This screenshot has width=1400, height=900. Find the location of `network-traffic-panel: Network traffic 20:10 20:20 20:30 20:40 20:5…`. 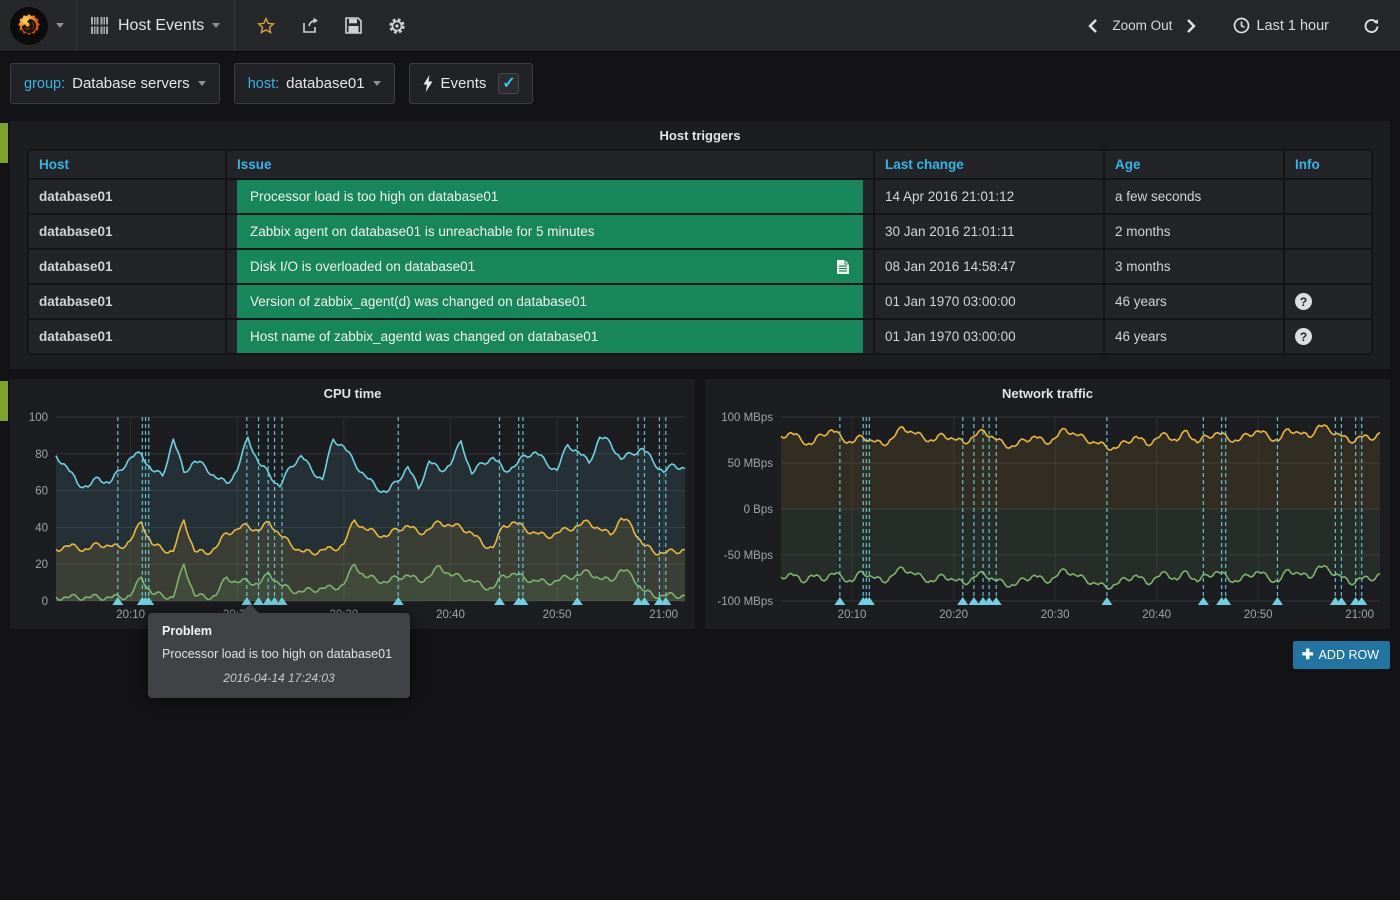

network-traffic-panel: Network traffic 20:10 20:20 20:30 20:40 20:5… is located at coordinates (1047, 504).